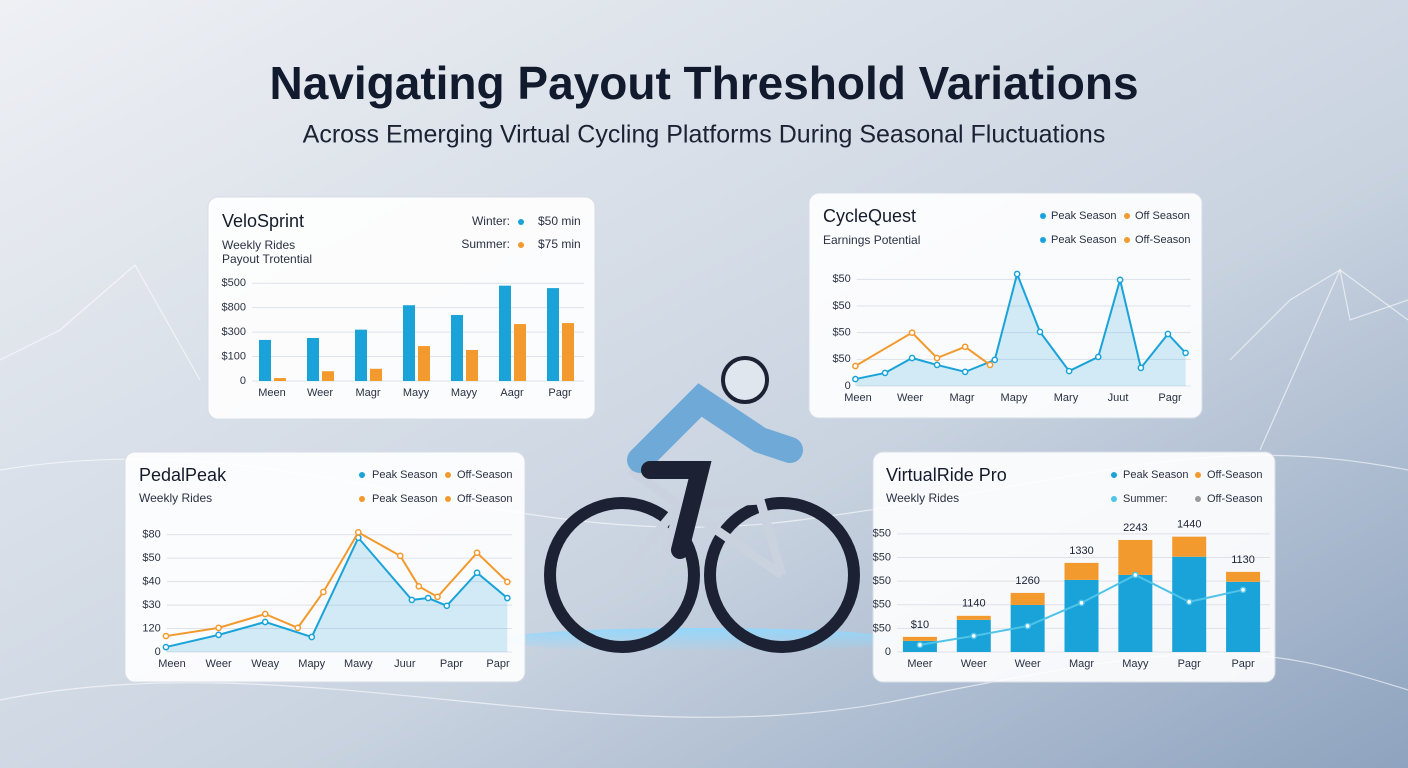 The image size is (1408, 768). I want to click on y-tick-label: 0, so click(888, 652).